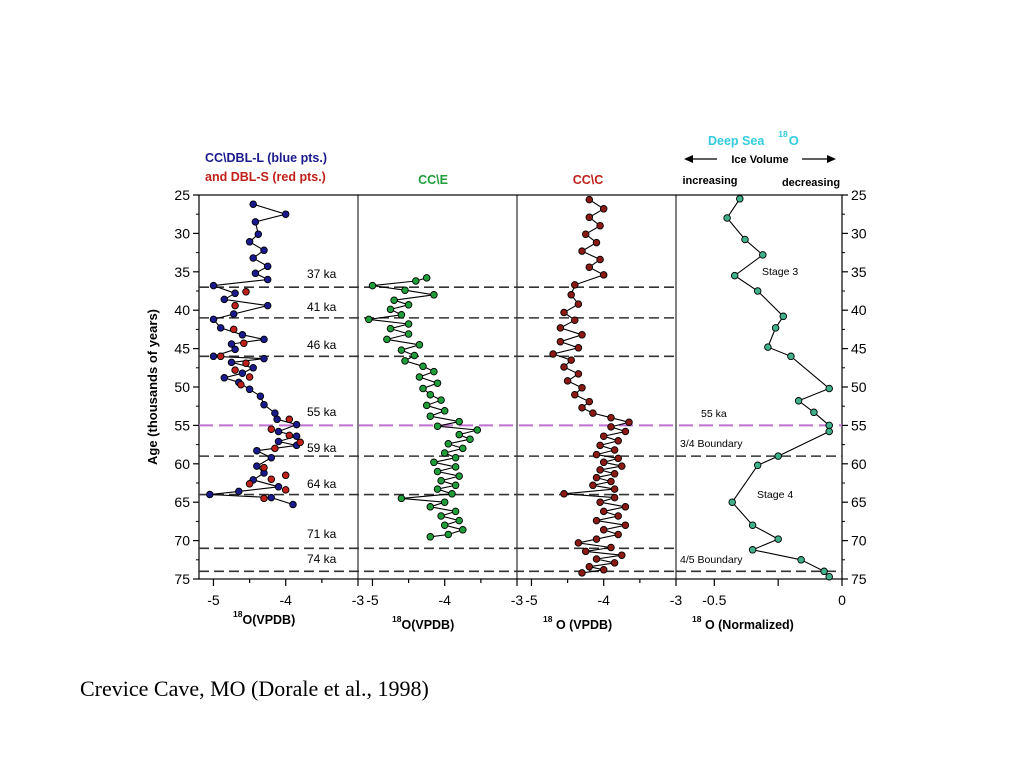  What do you see at coordinates (182, 425) in the screenshot?
I see `age-tick-label-left: 55` at bounding box center [182, 425].